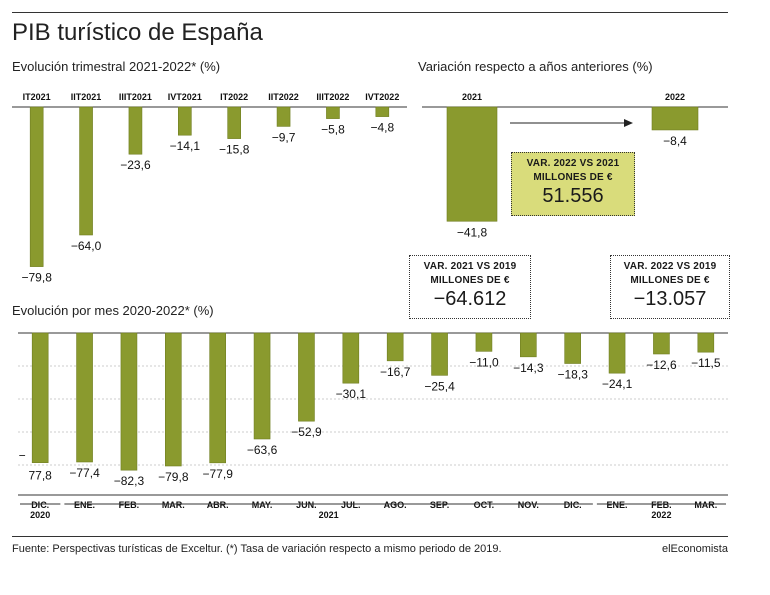 This screenshot has height=595, width=770. Describe the element at coordinates (283, 97) in the screenshot. I see `tick-label: IIT2022` at that location.